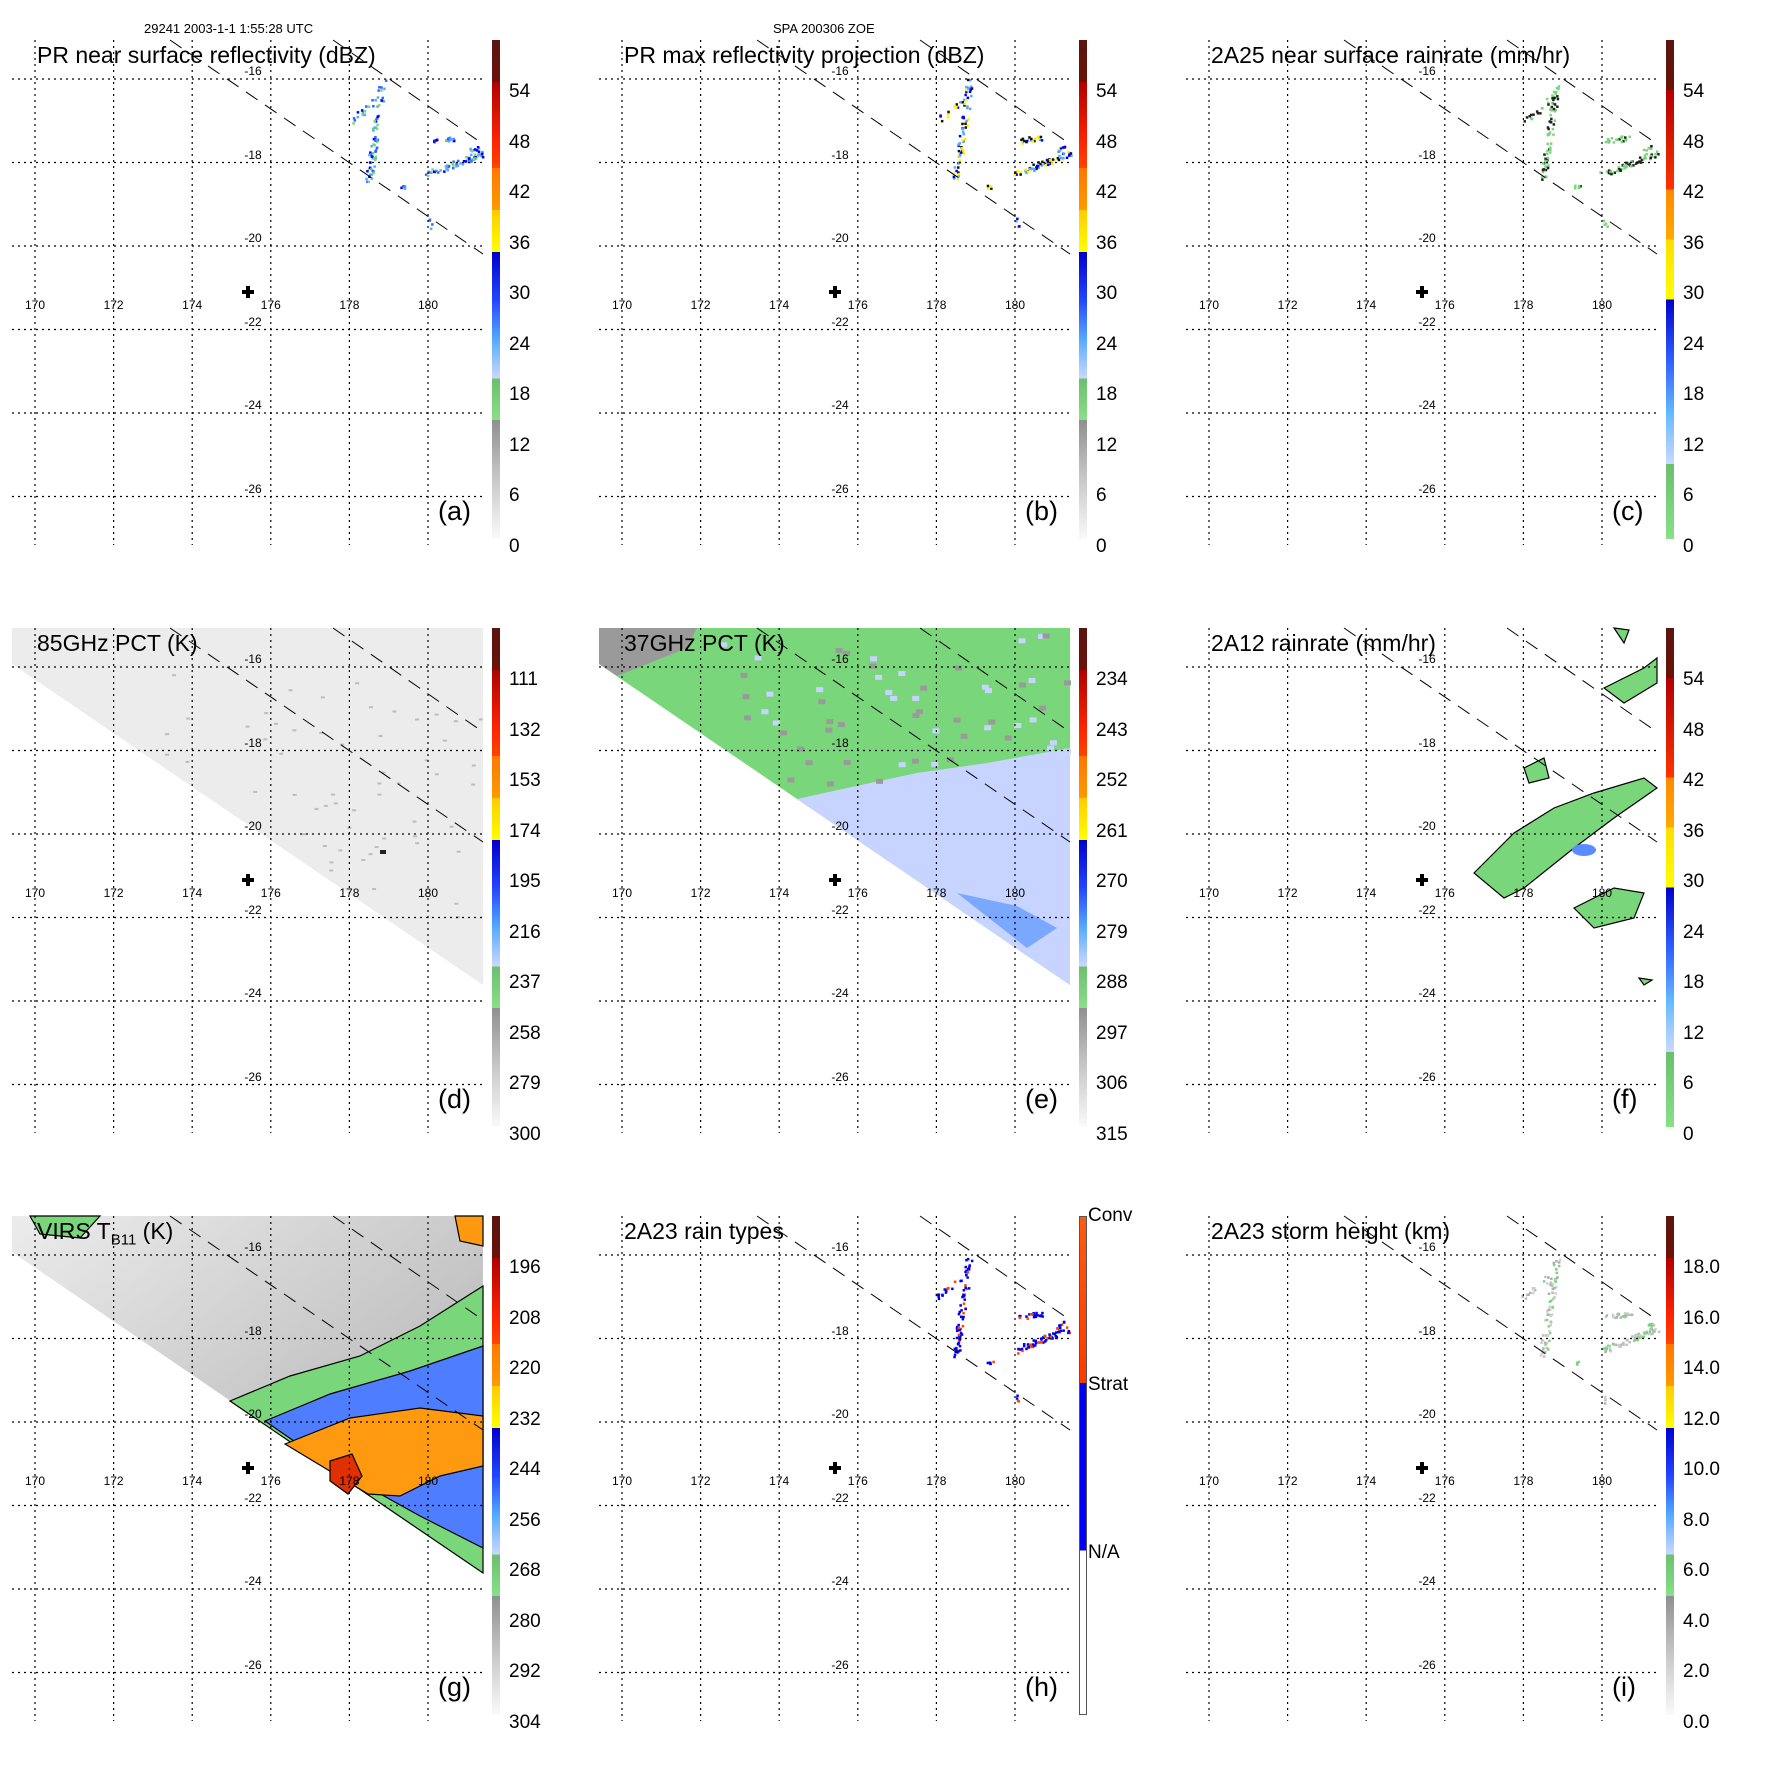 This screenshot has width=1771, height=1771. What do you see at coordinates (1602, 1481) in the screenshot?
I see `longitude-label: 180` at bounding box center [1602, 1481].